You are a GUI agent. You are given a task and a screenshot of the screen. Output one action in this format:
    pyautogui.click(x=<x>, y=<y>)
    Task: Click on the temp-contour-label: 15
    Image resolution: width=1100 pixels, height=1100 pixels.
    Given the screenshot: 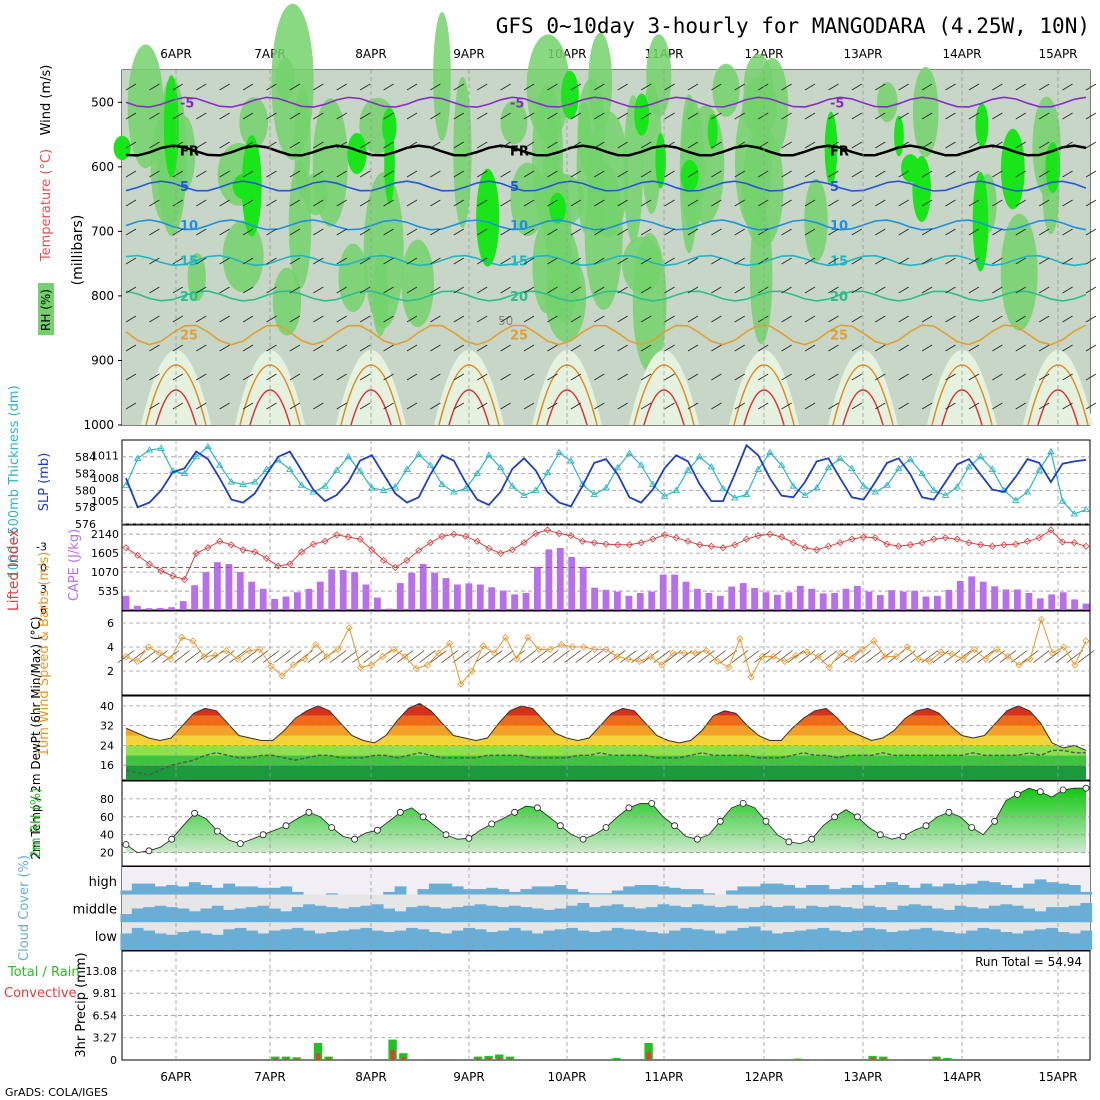 What is the action you would take?
    pyautogui.click(x=189, y=261)
    